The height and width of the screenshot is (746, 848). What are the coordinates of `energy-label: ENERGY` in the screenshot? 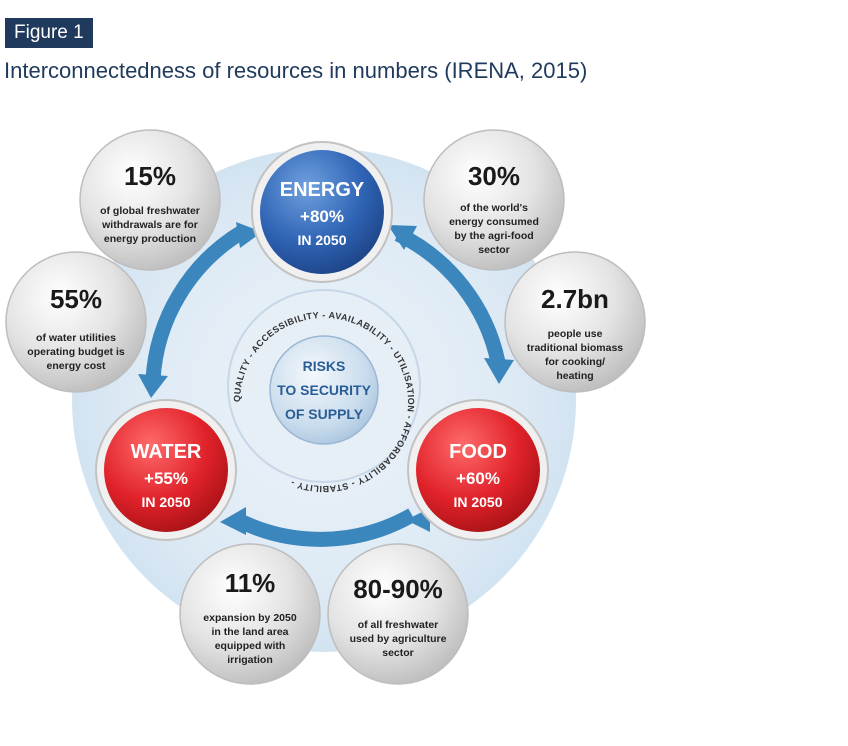 It's located at (322, 190).